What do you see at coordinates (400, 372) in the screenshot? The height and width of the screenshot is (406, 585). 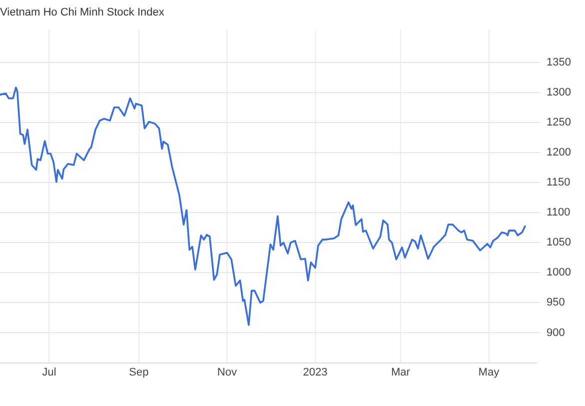 I see `x-tick-label: Mar` at bounding box center [400, 372].